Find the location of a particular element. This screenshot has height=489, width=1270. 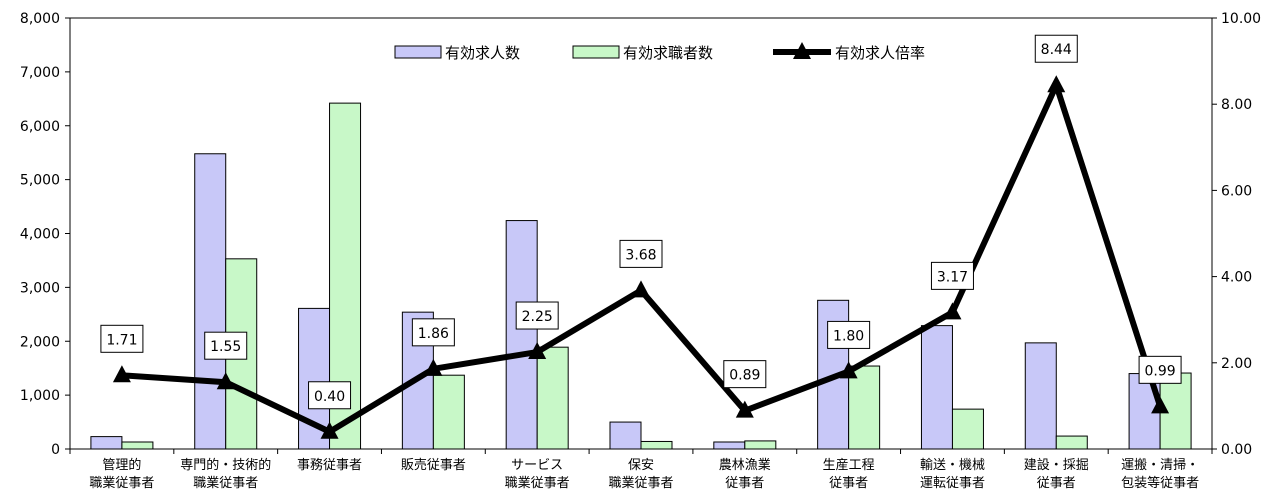

data-label: 1.71 is located at coordinates (121, 340).